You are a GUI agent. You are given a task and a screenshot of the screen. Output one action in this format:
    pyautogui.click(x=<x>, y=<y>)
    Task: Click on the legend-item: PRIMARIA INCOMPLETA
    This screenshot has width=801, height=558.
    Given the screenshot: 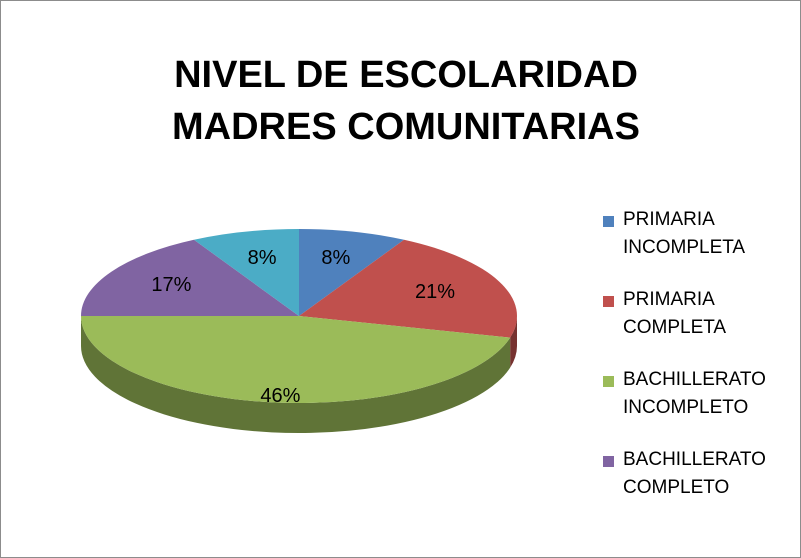 What is the action you would take?
    pyautogui.click(x=693, y=246)
    